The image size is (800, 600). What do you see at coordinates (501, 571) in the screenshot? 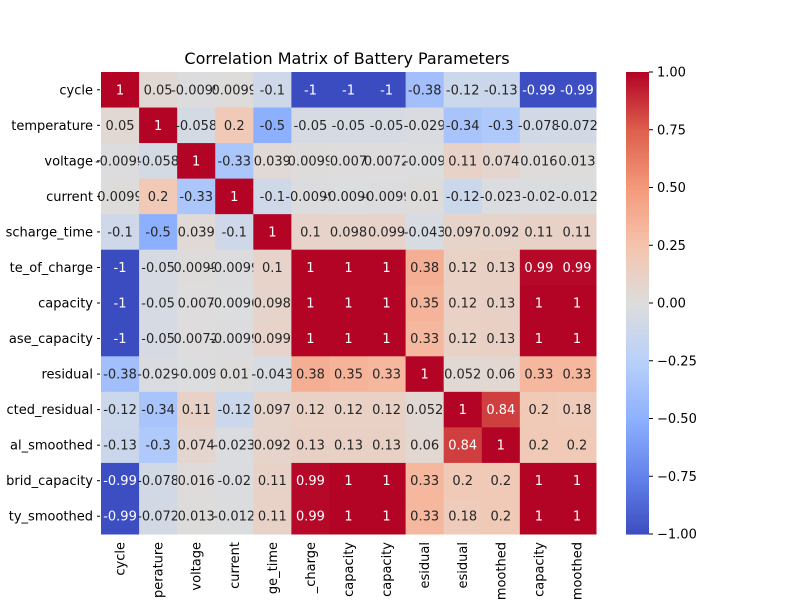
I see `x-tick-label: moothed` at bounding box center [501, 571].